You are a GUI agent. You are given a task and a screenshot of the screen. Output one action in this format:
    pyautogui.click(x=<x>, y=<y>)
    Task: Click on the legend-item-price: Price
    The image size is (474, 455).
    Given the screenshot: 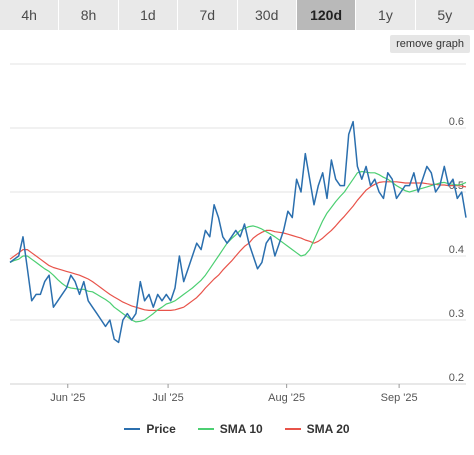 What is the action you would take?
    pyautogui.click(x=150, y=429)
    